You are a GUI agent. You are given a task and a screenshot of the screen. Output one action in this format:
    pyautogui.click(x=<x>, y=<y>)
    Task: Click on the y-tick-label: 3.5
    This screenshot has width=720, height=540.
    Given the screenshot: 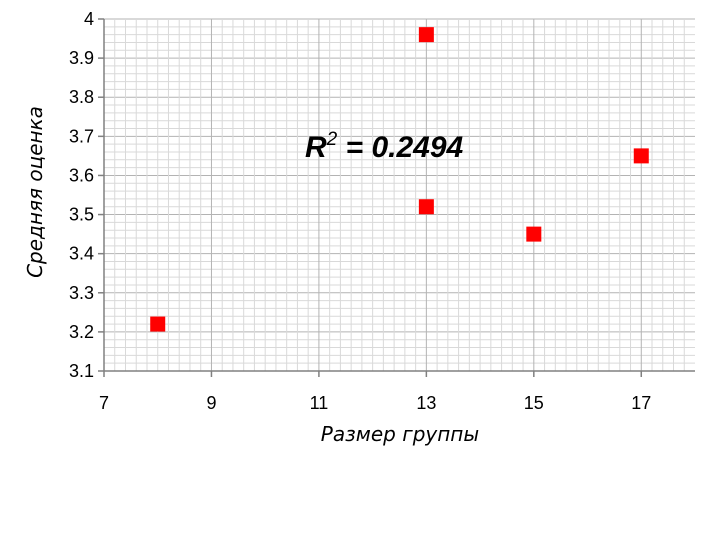 What is the action you would take?
    pyautogui.click(x=81, y=215)
    